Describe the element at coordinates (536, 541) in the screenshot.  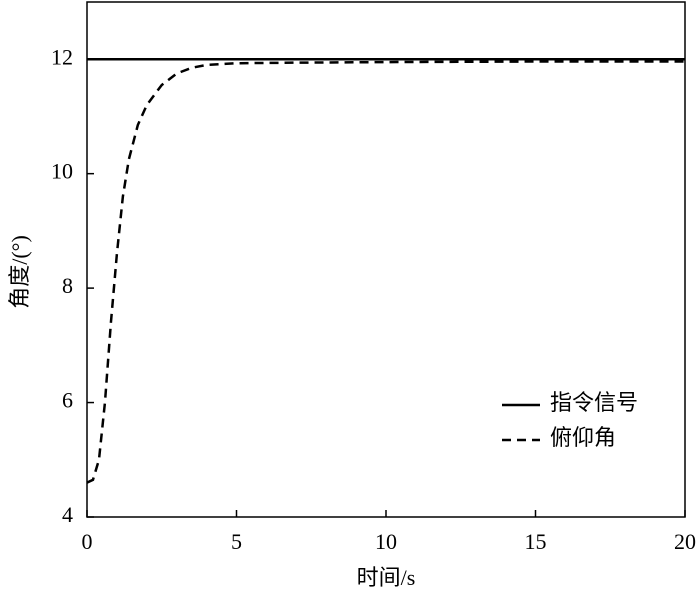
I see `x-tick-label: 15` at that location.